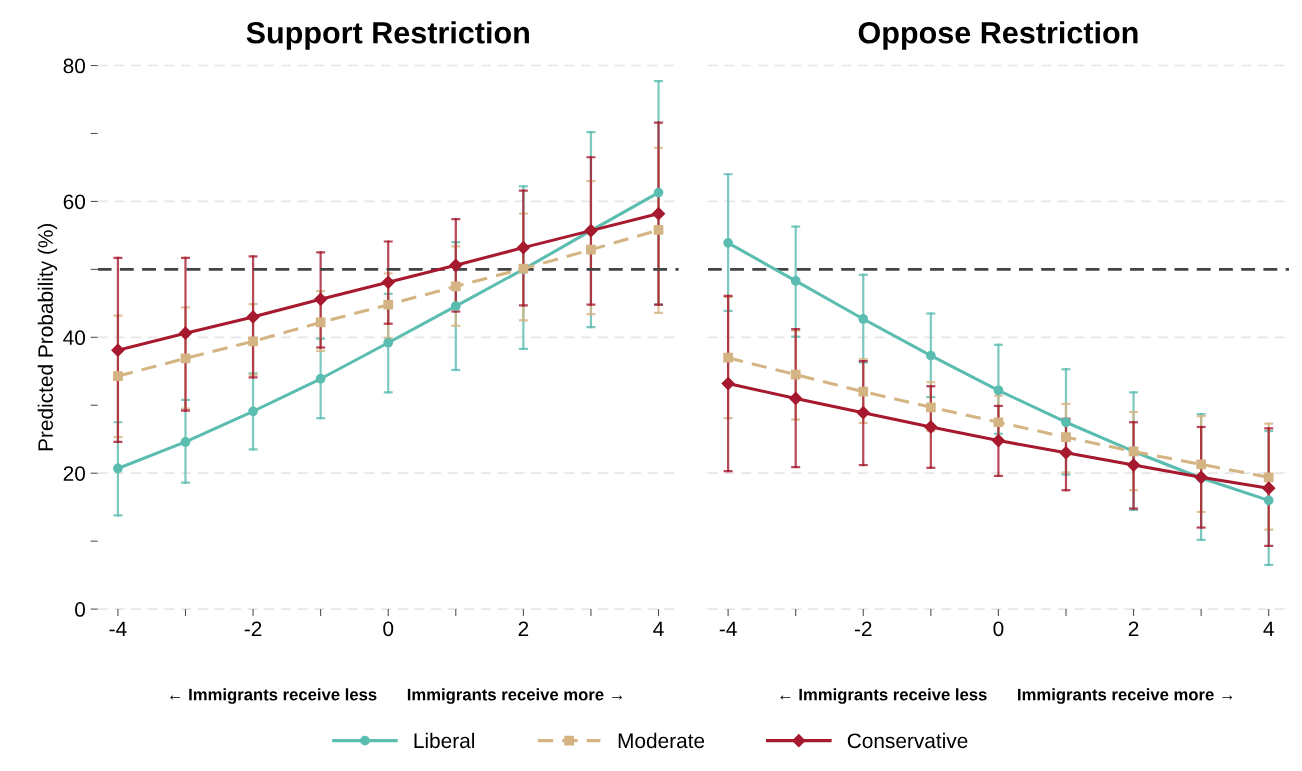  Describe the element at coordinates (74, 473) in the screenshot. I see `y-tick-label: 20` at that location.